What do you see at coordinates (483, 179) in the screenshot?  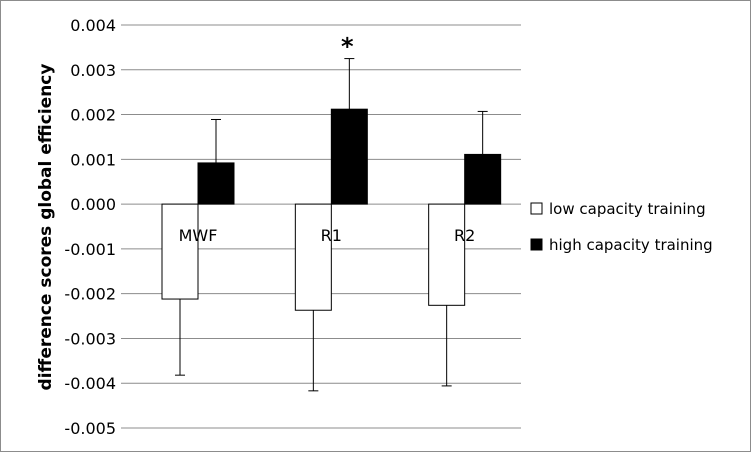 I see `bar-high-capacity-r2` at bounding box center [483, 179].